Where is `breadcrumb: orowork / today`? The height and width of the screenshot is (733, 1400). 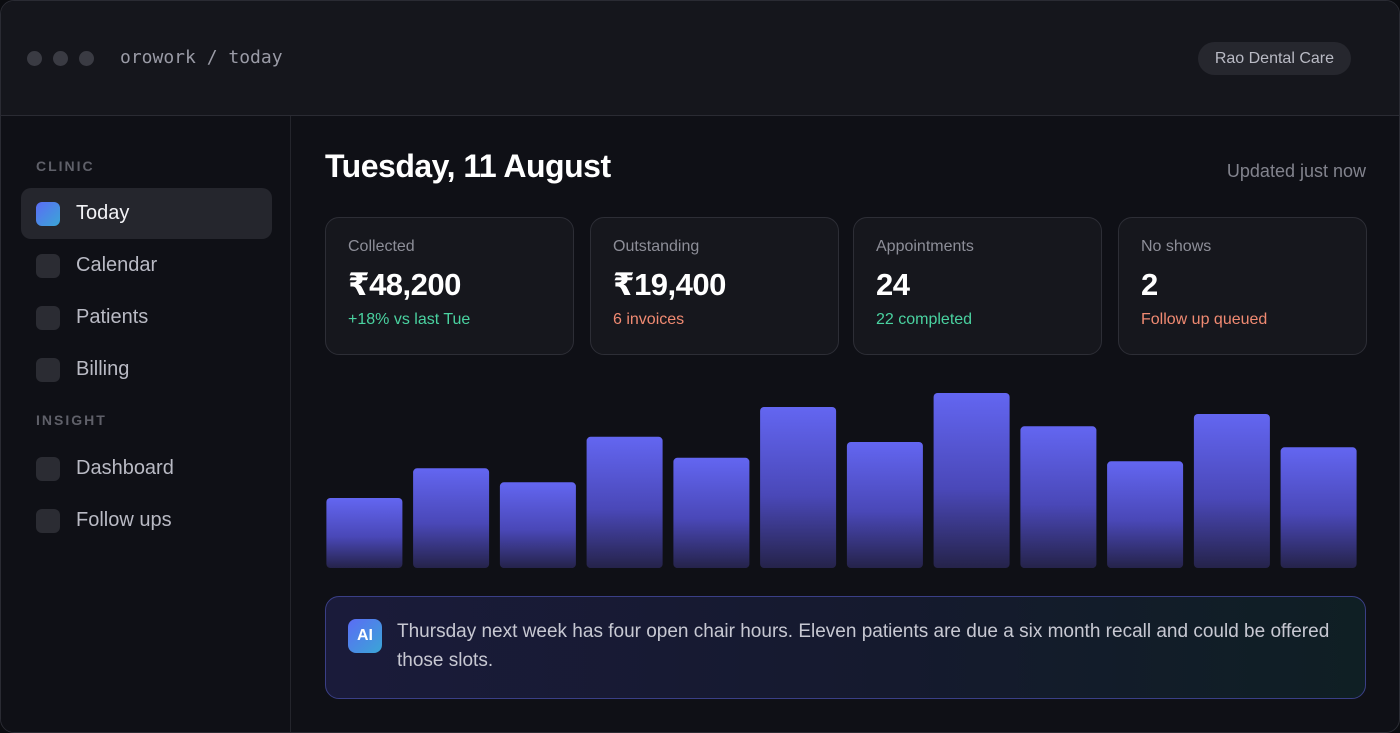
breadcrumb: orowork / today is located at coordinates (201, 57).